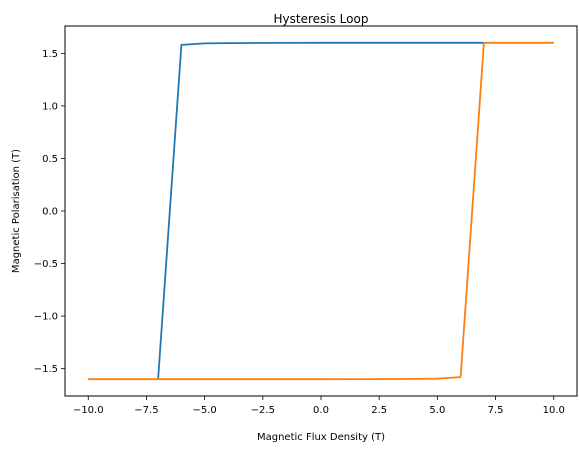 Image resolution: width=579 pixels, height=453 pixels. What do you see at coordinates (204, 410) in the screenshot?
I see `x-tick-label: −5.0` at bounding box center [204, 410].